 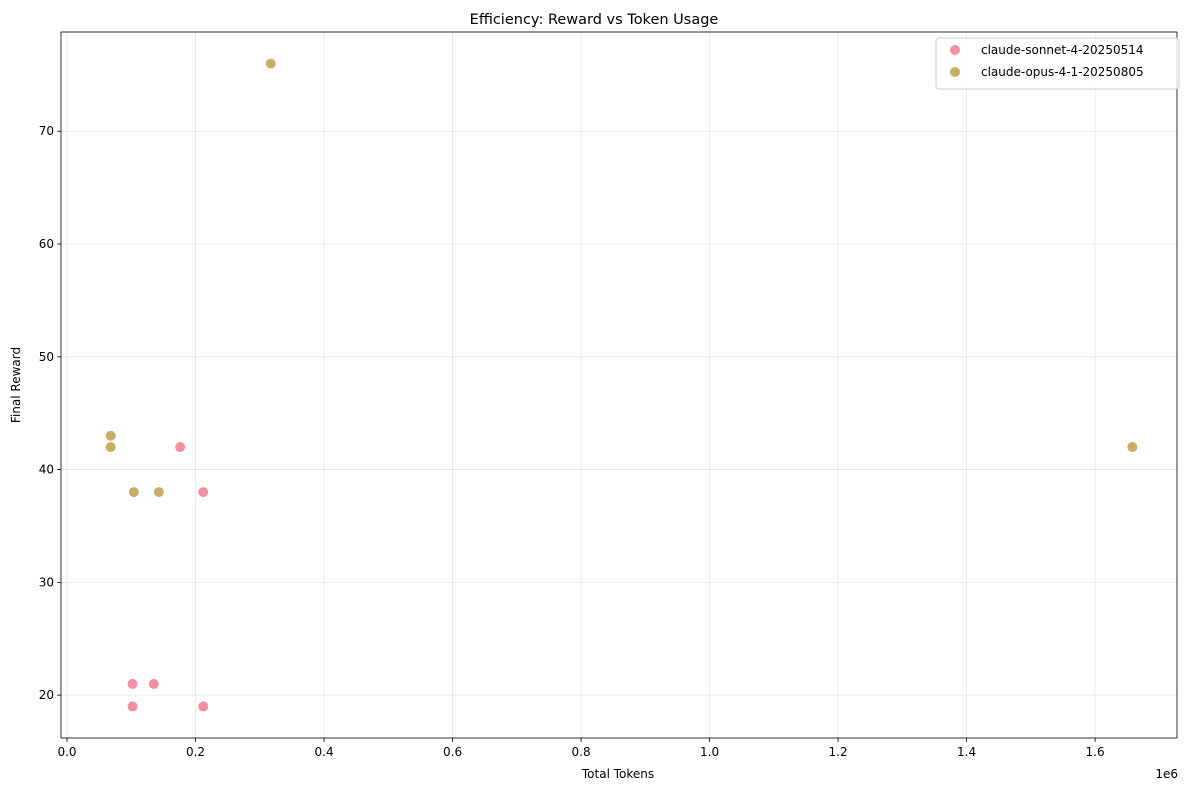 I want to click on x-tick-label: 0.0, so click(x=66, y=752).